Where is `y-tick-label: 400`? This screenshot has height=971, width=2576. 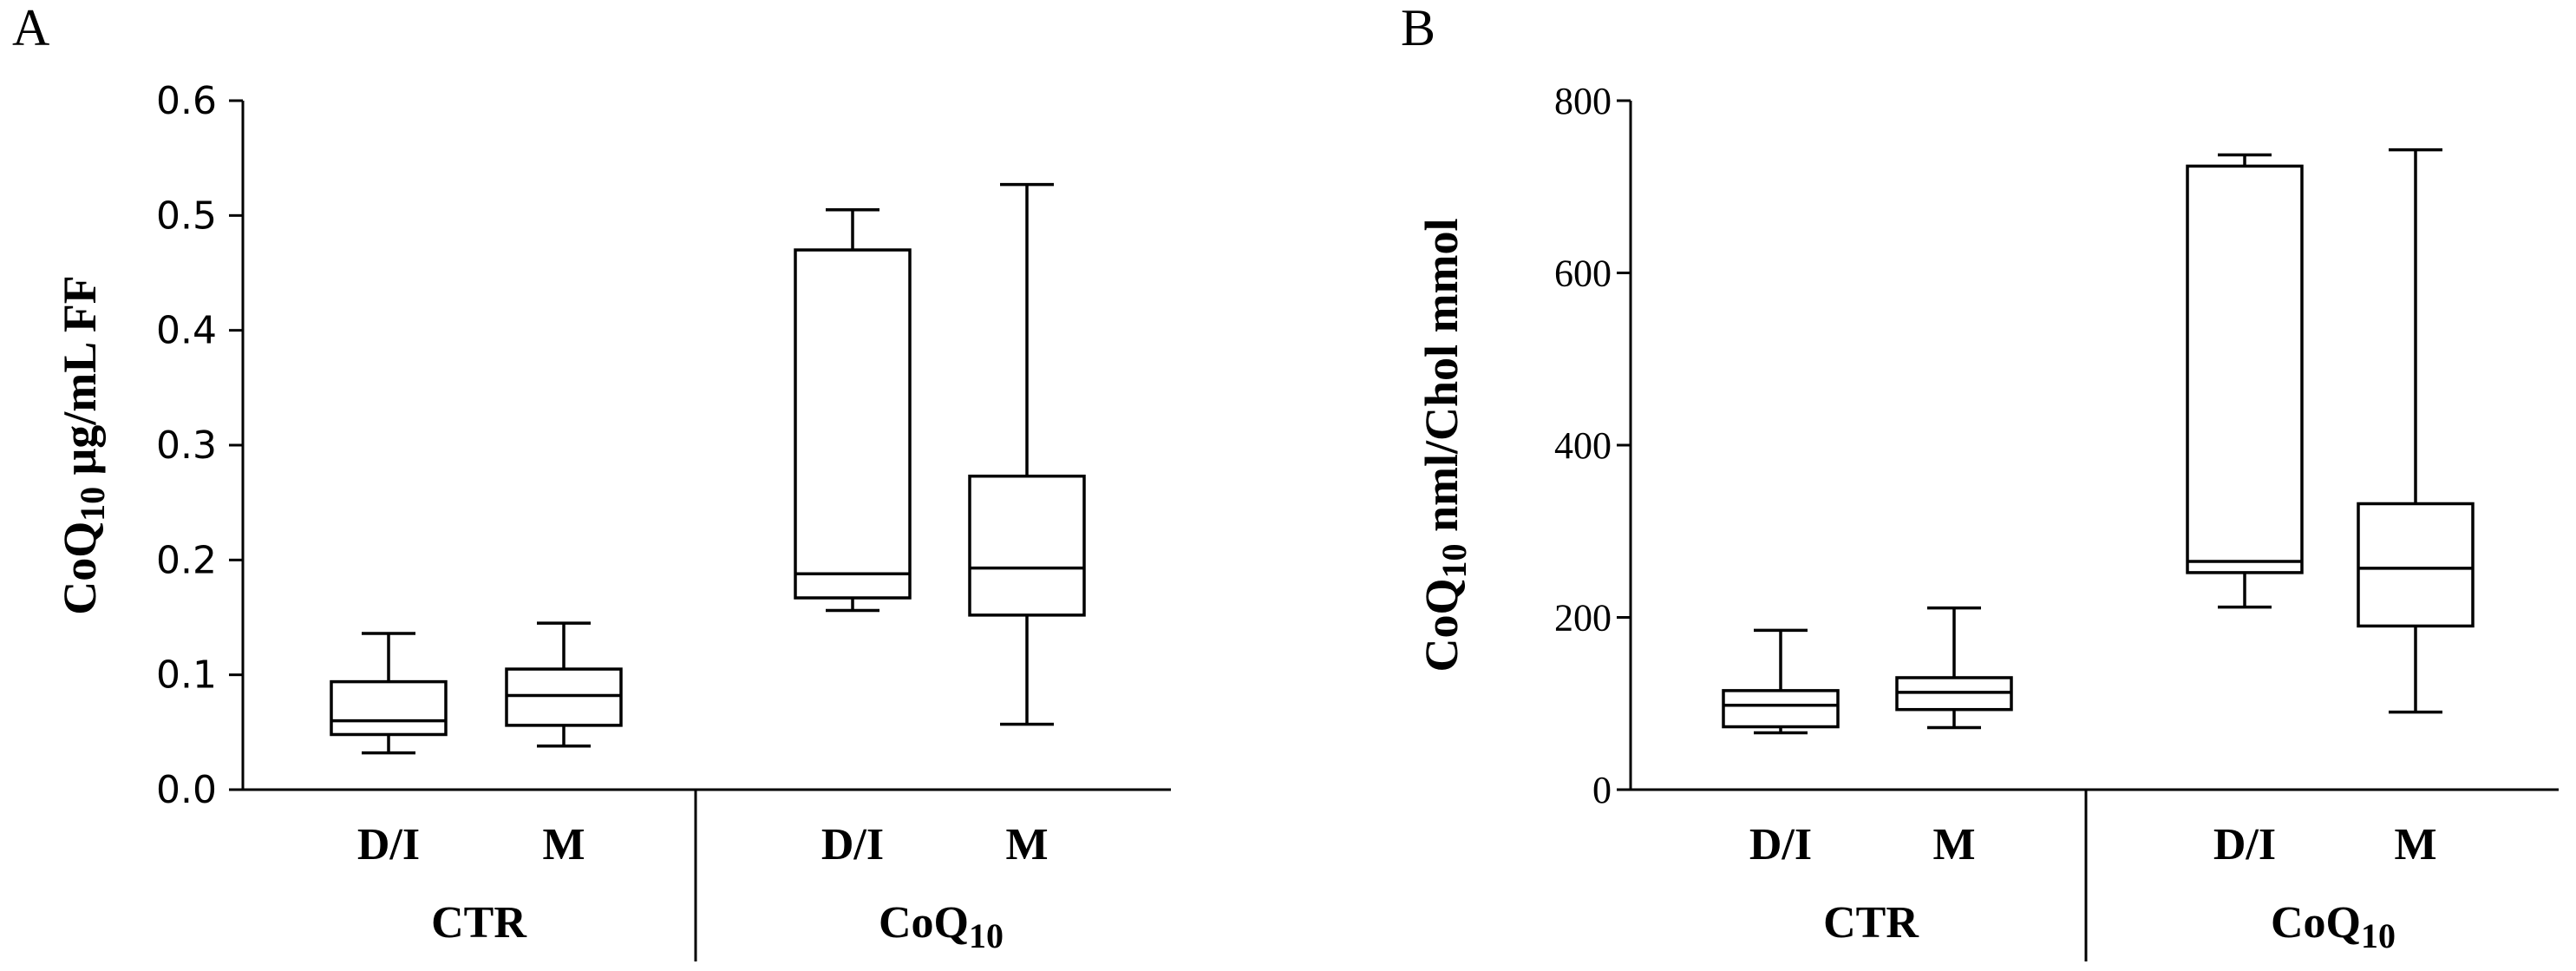
y-tick-label: 400 is located at coordinates (1583, 445).